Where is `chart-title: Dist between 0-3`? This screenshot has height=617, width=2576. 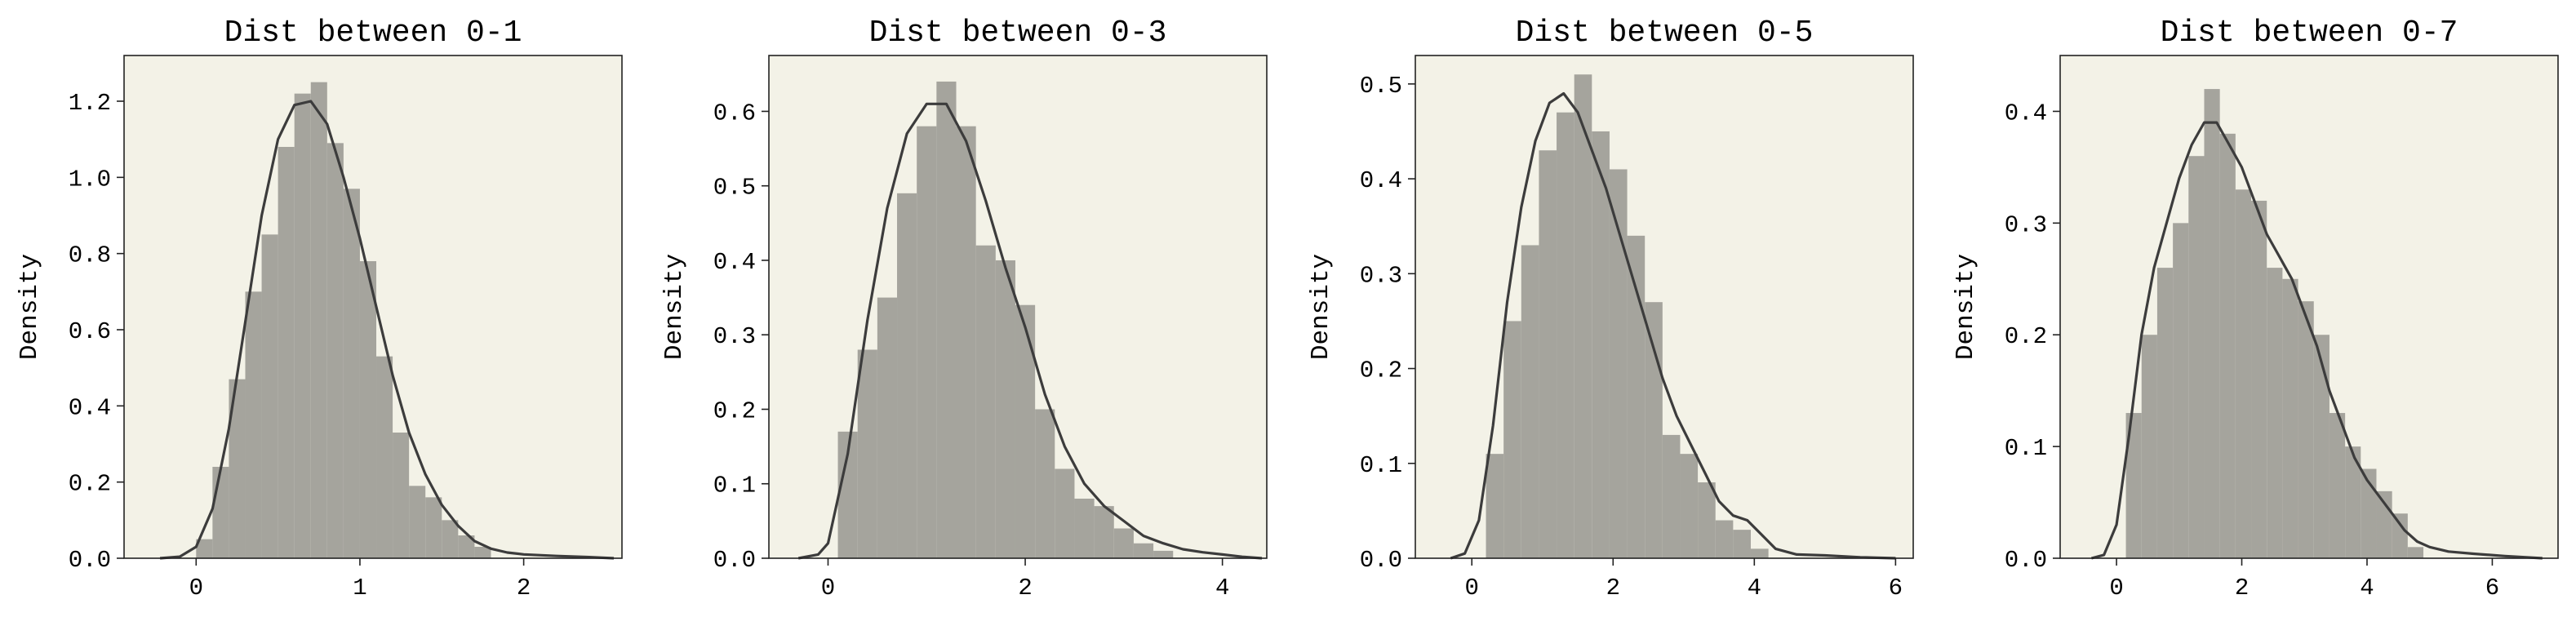
chart-title: Dist between 0-3 is located at coordinates (1018, 34).